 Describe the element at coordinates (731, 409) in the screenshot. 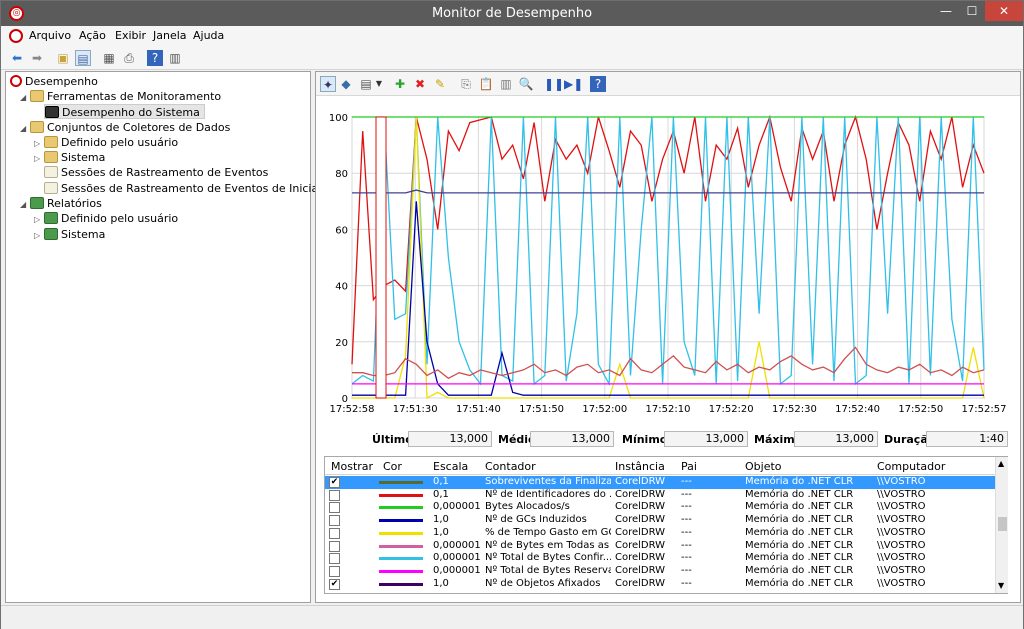

I see `x-tick-label: 17:52:20` at that location.